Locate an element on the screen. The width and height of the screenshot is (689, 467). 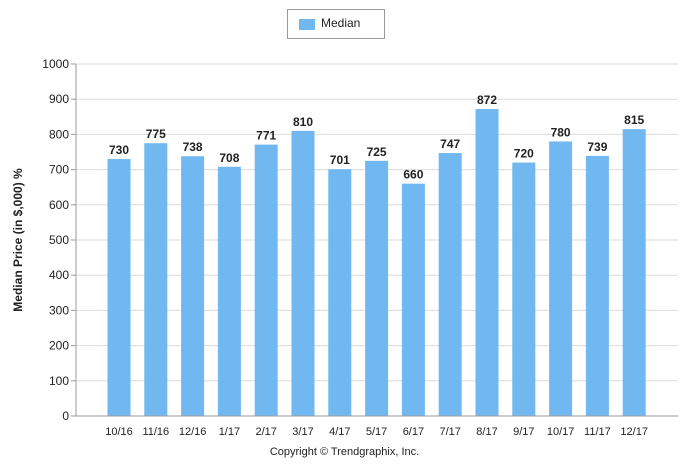
y-tick-label: 200 is located at coordinates (59, 346).